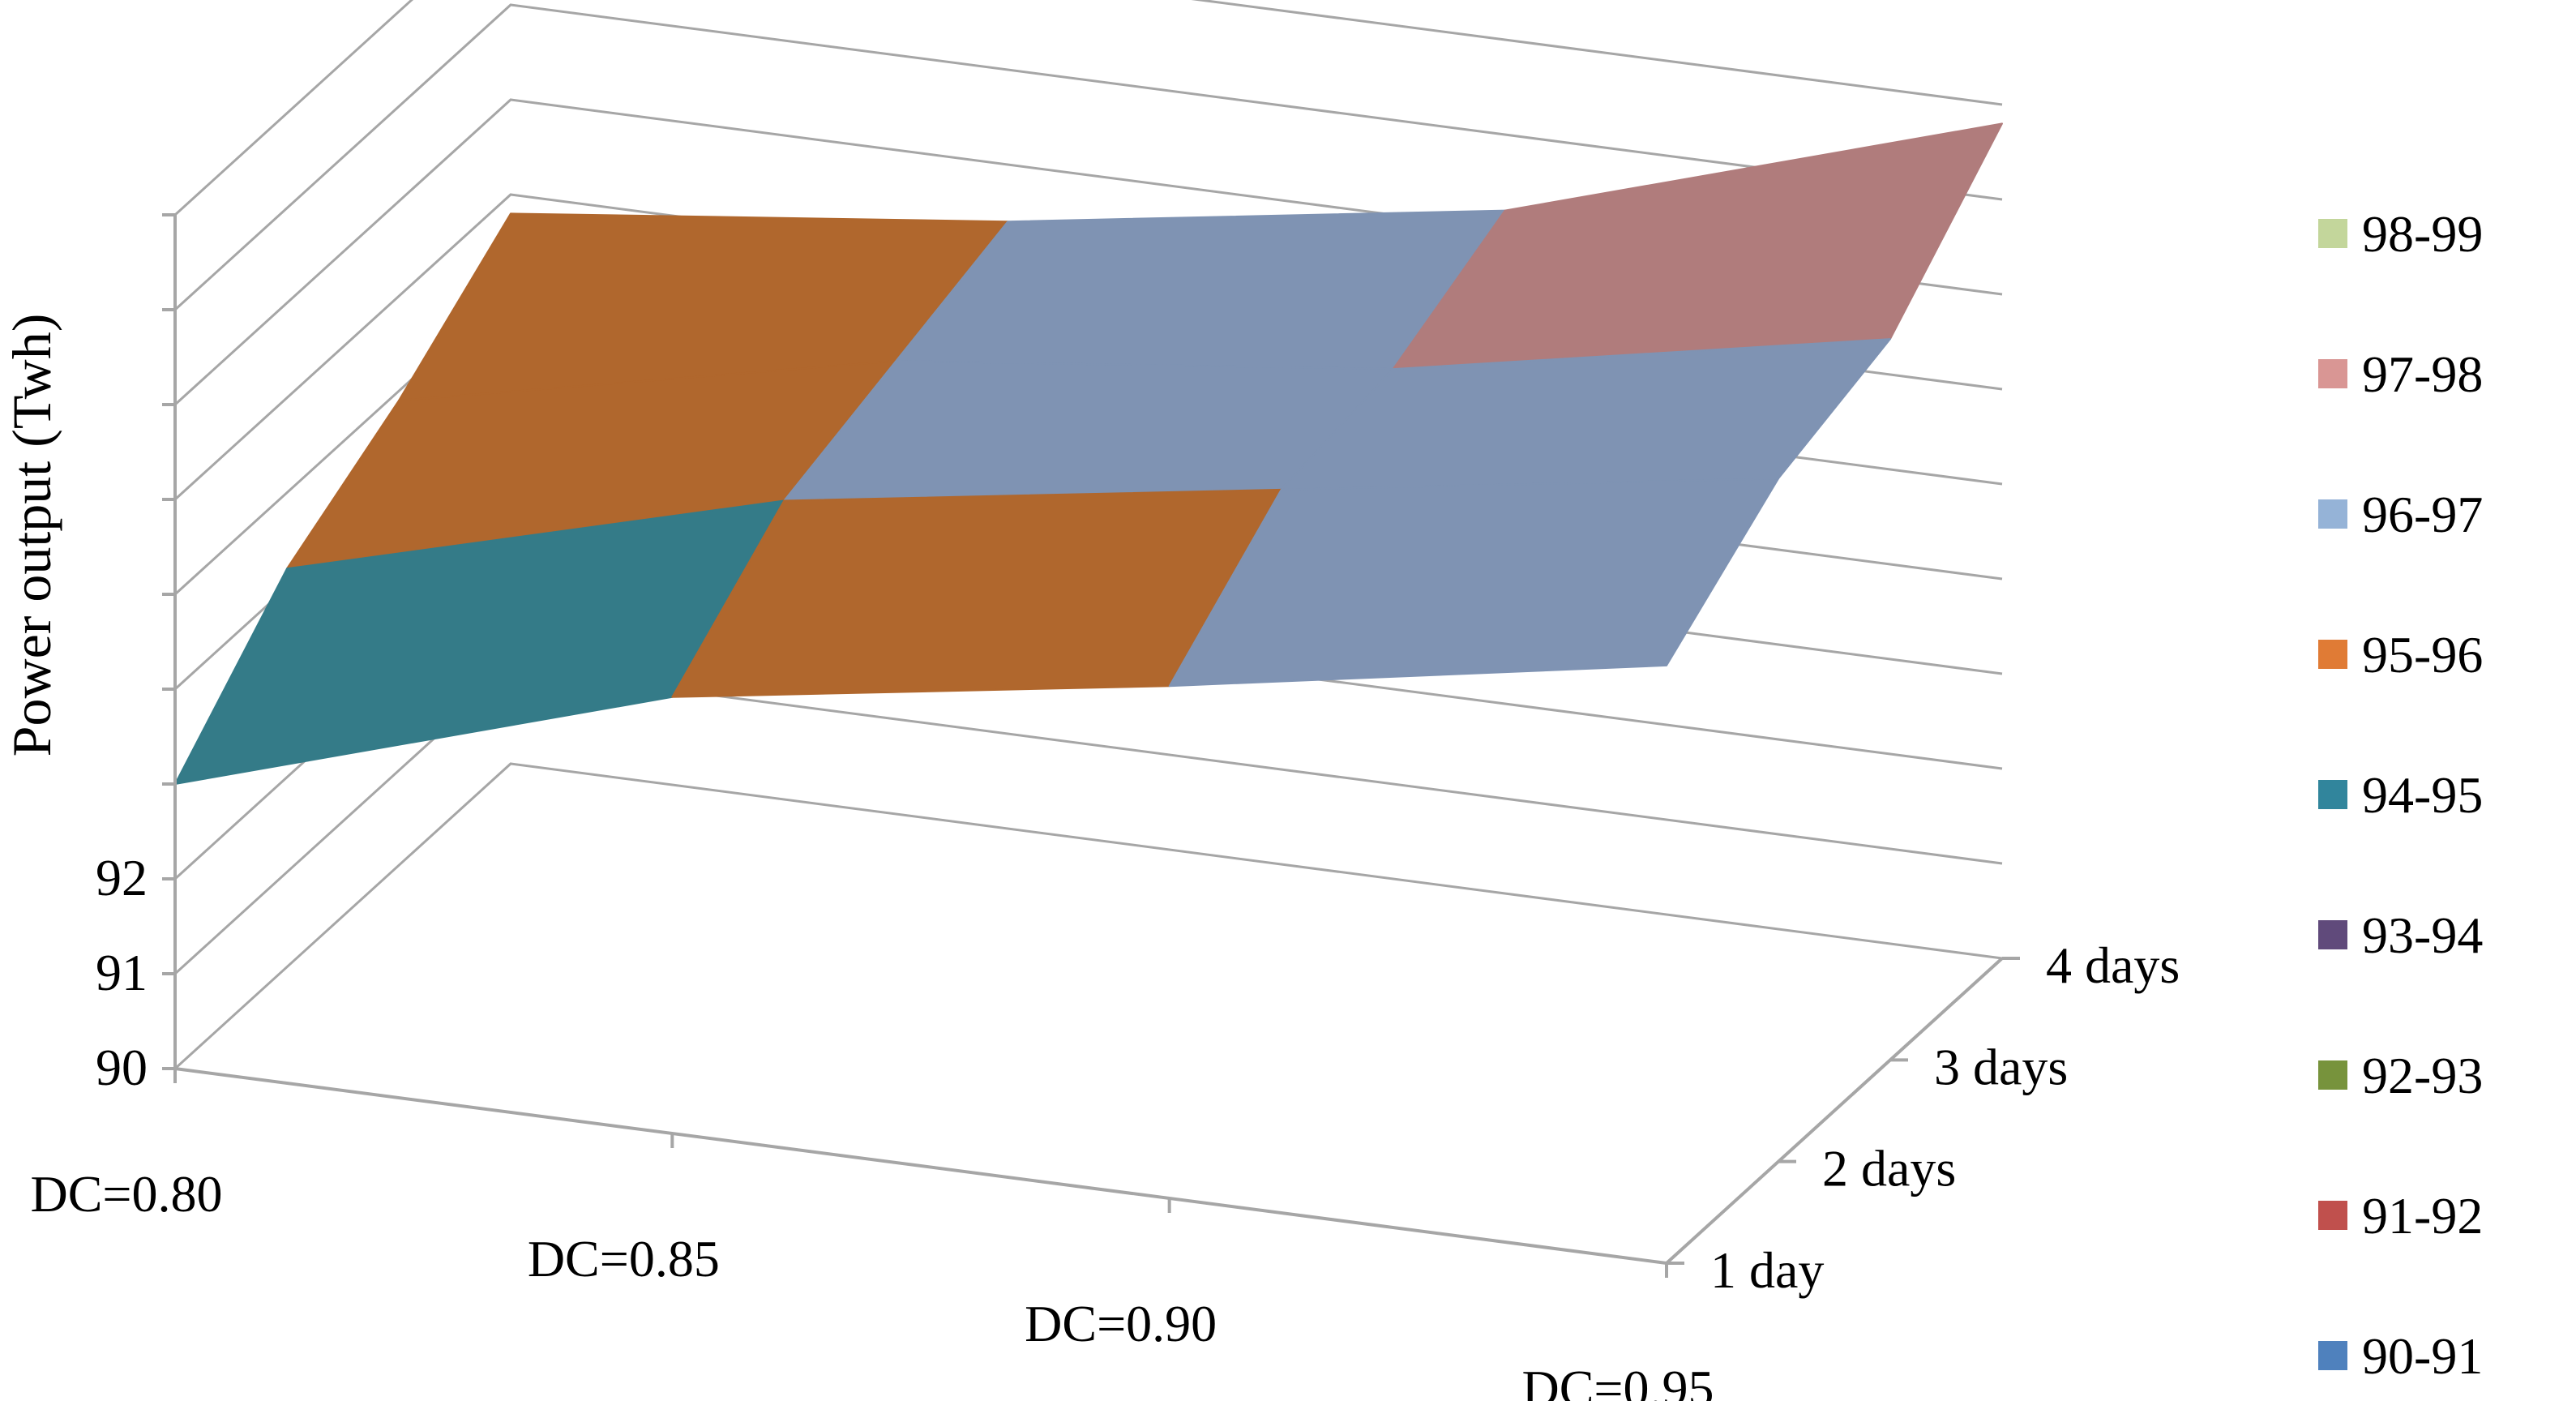  I want to click on z-tick-label: 90, so click(122, 1067).